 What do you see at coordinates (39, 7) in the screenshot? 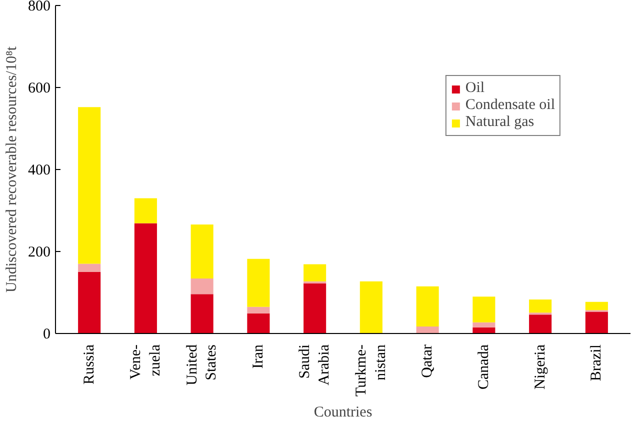
I see `y-tick-label: 800` at bounding box center [39, 7].